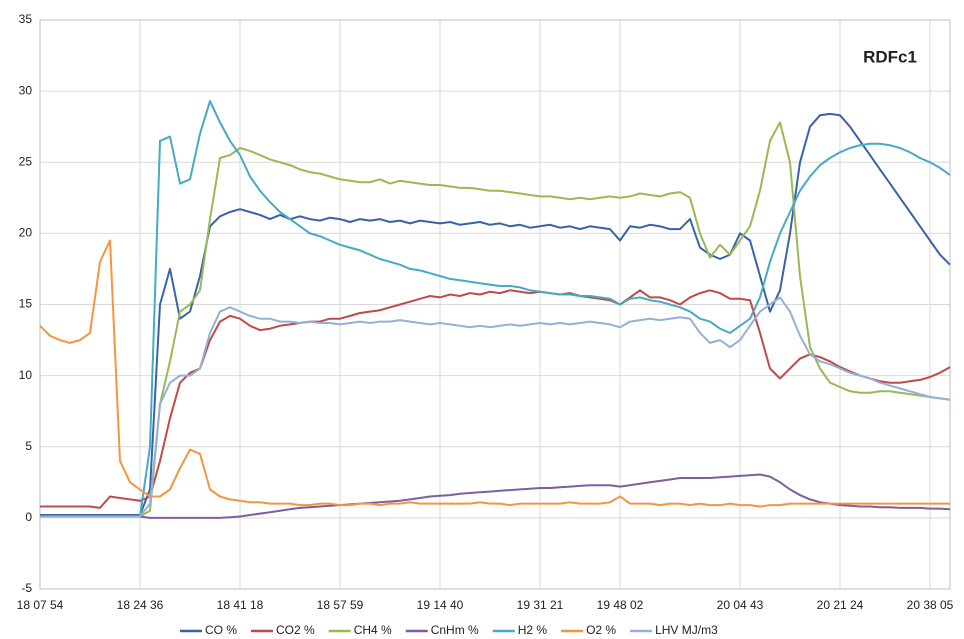  Describe the element at coordinates (221, 630) in the screenshot. I see `legend-label: CO %` at that location.